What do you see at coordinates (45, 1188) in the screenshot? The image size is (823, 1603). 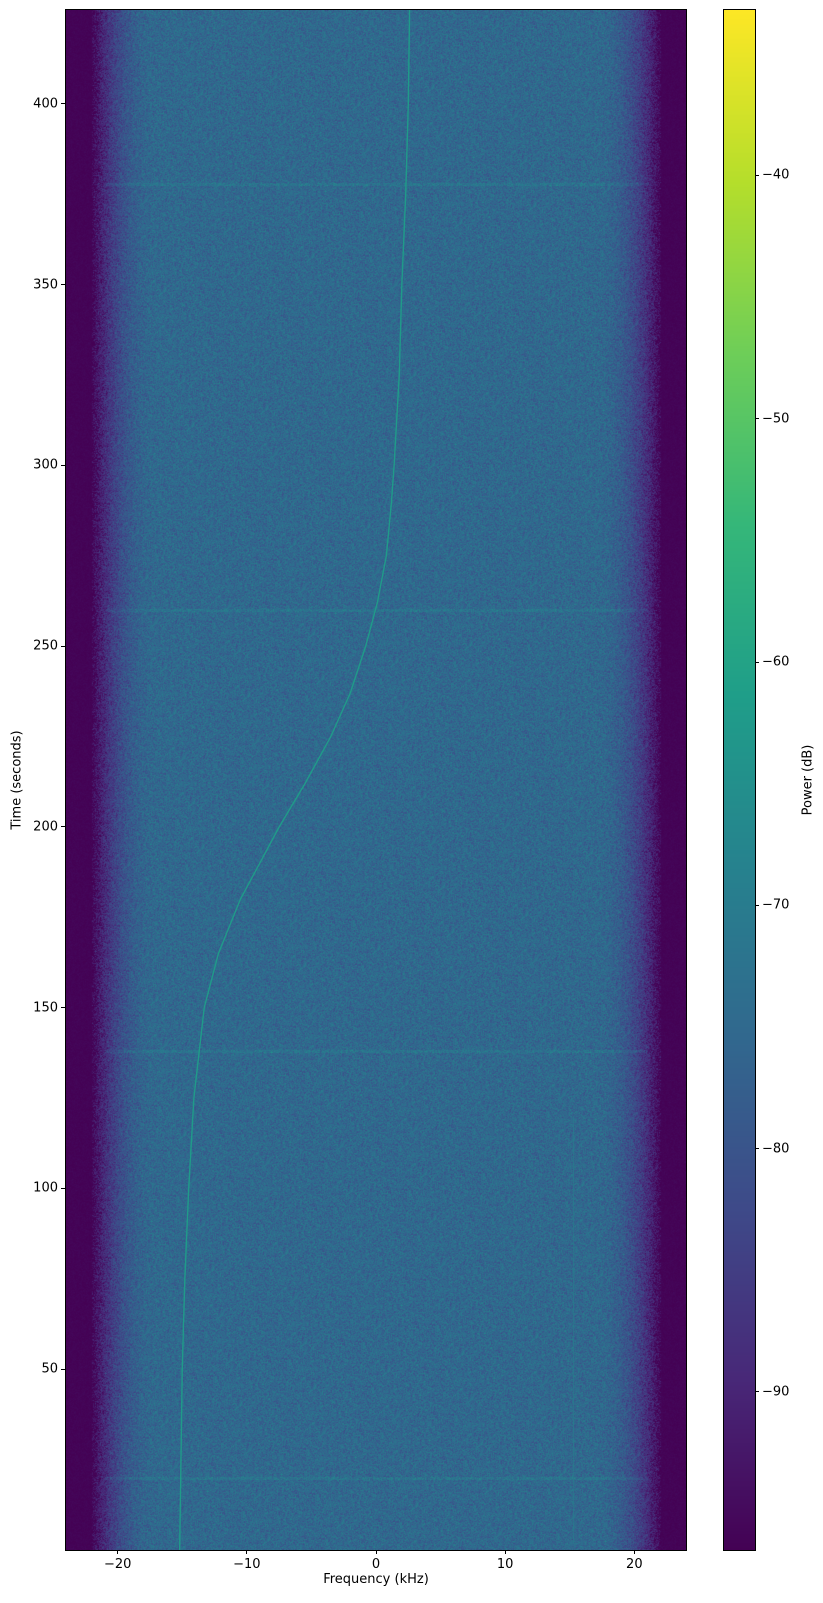 I see `y-tick-label: 100` at bounding box center [45, 1188].